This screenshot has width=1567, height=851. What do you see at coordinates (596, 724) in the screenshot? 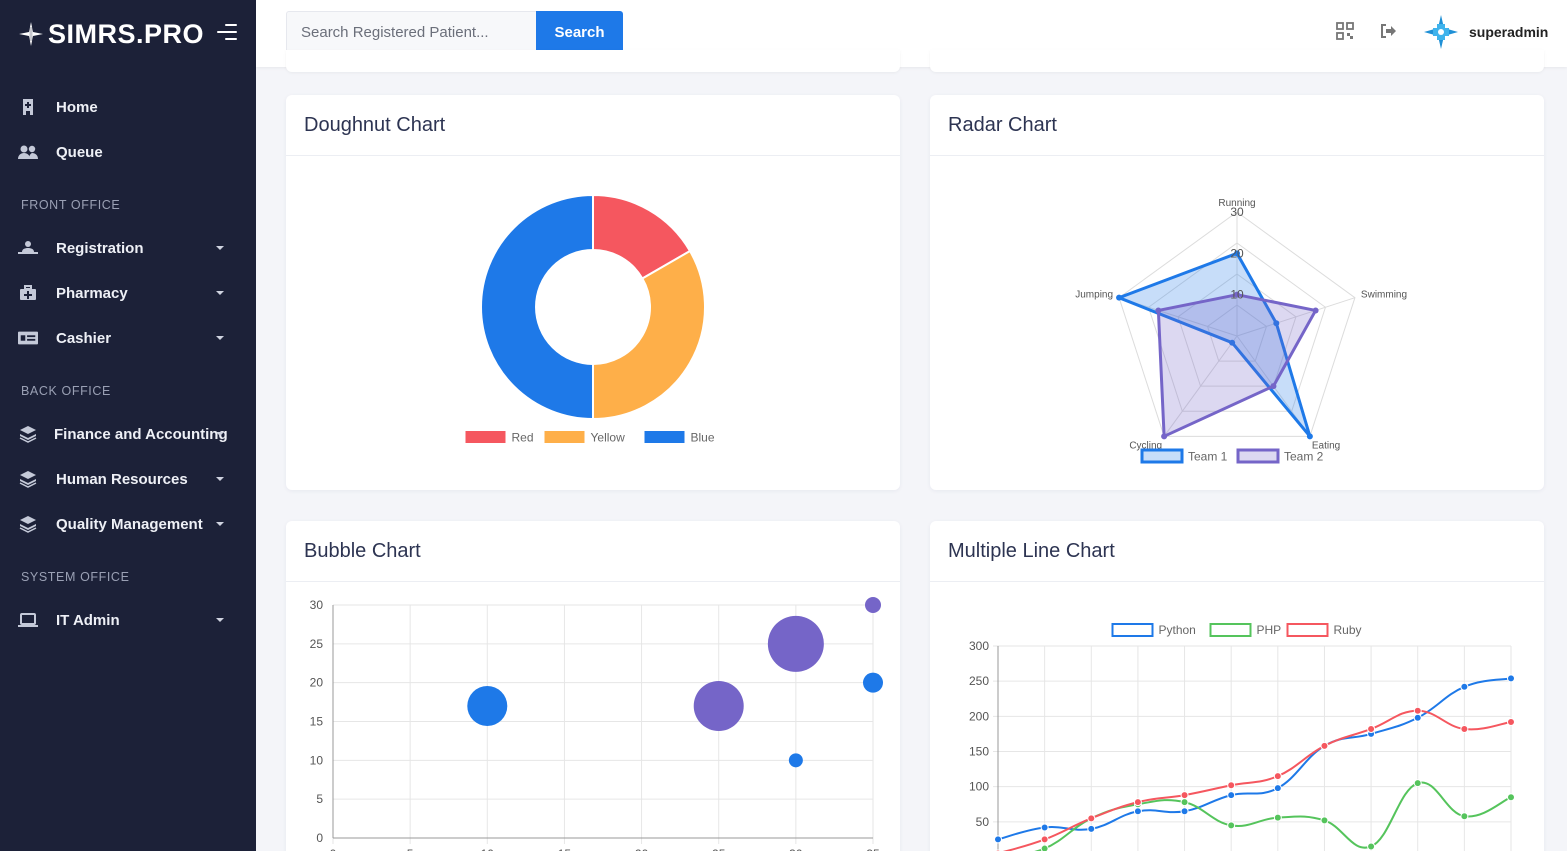
I see `bubble-chart: 0 5 10 15 20 25 30 0 5 10 15 20 25 30 35` at bounding box center [596, 724].